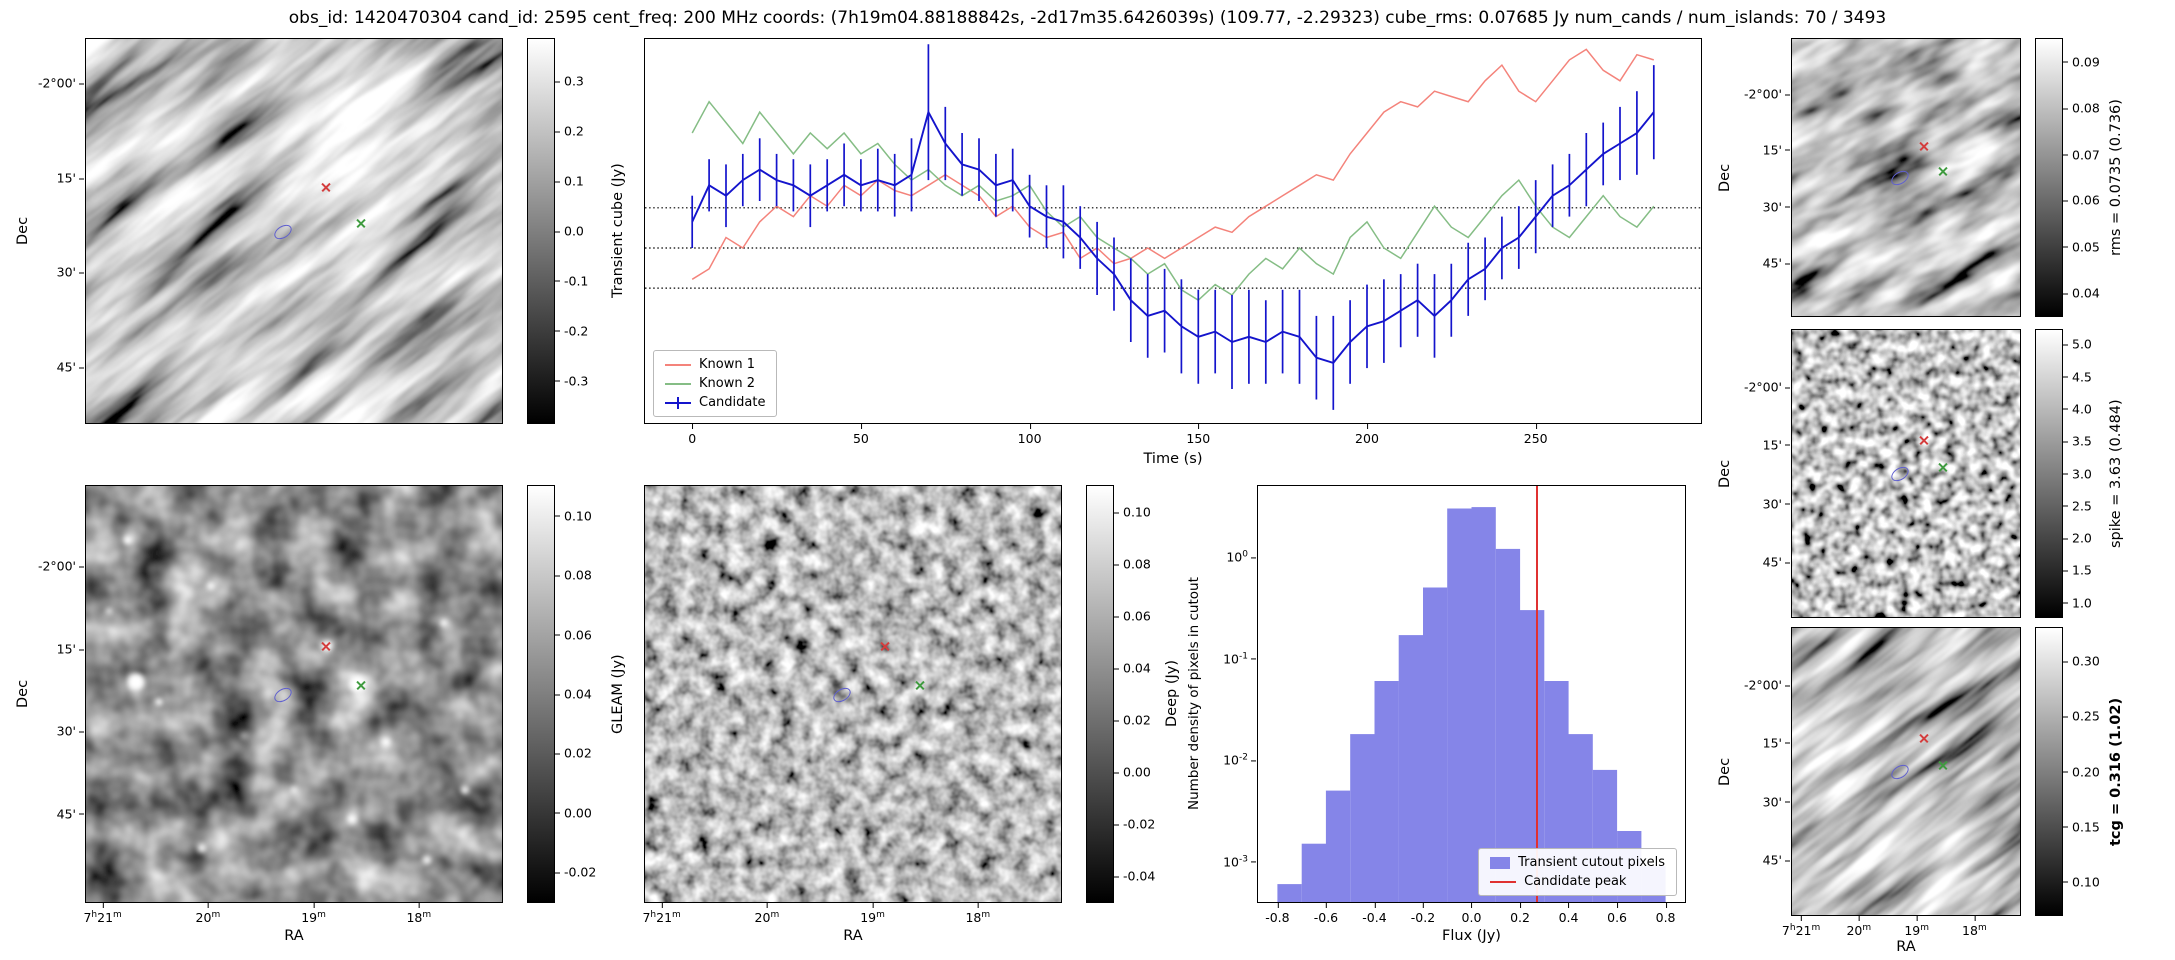  I want to click on tick-label: 2.0, so click(2077, 538).